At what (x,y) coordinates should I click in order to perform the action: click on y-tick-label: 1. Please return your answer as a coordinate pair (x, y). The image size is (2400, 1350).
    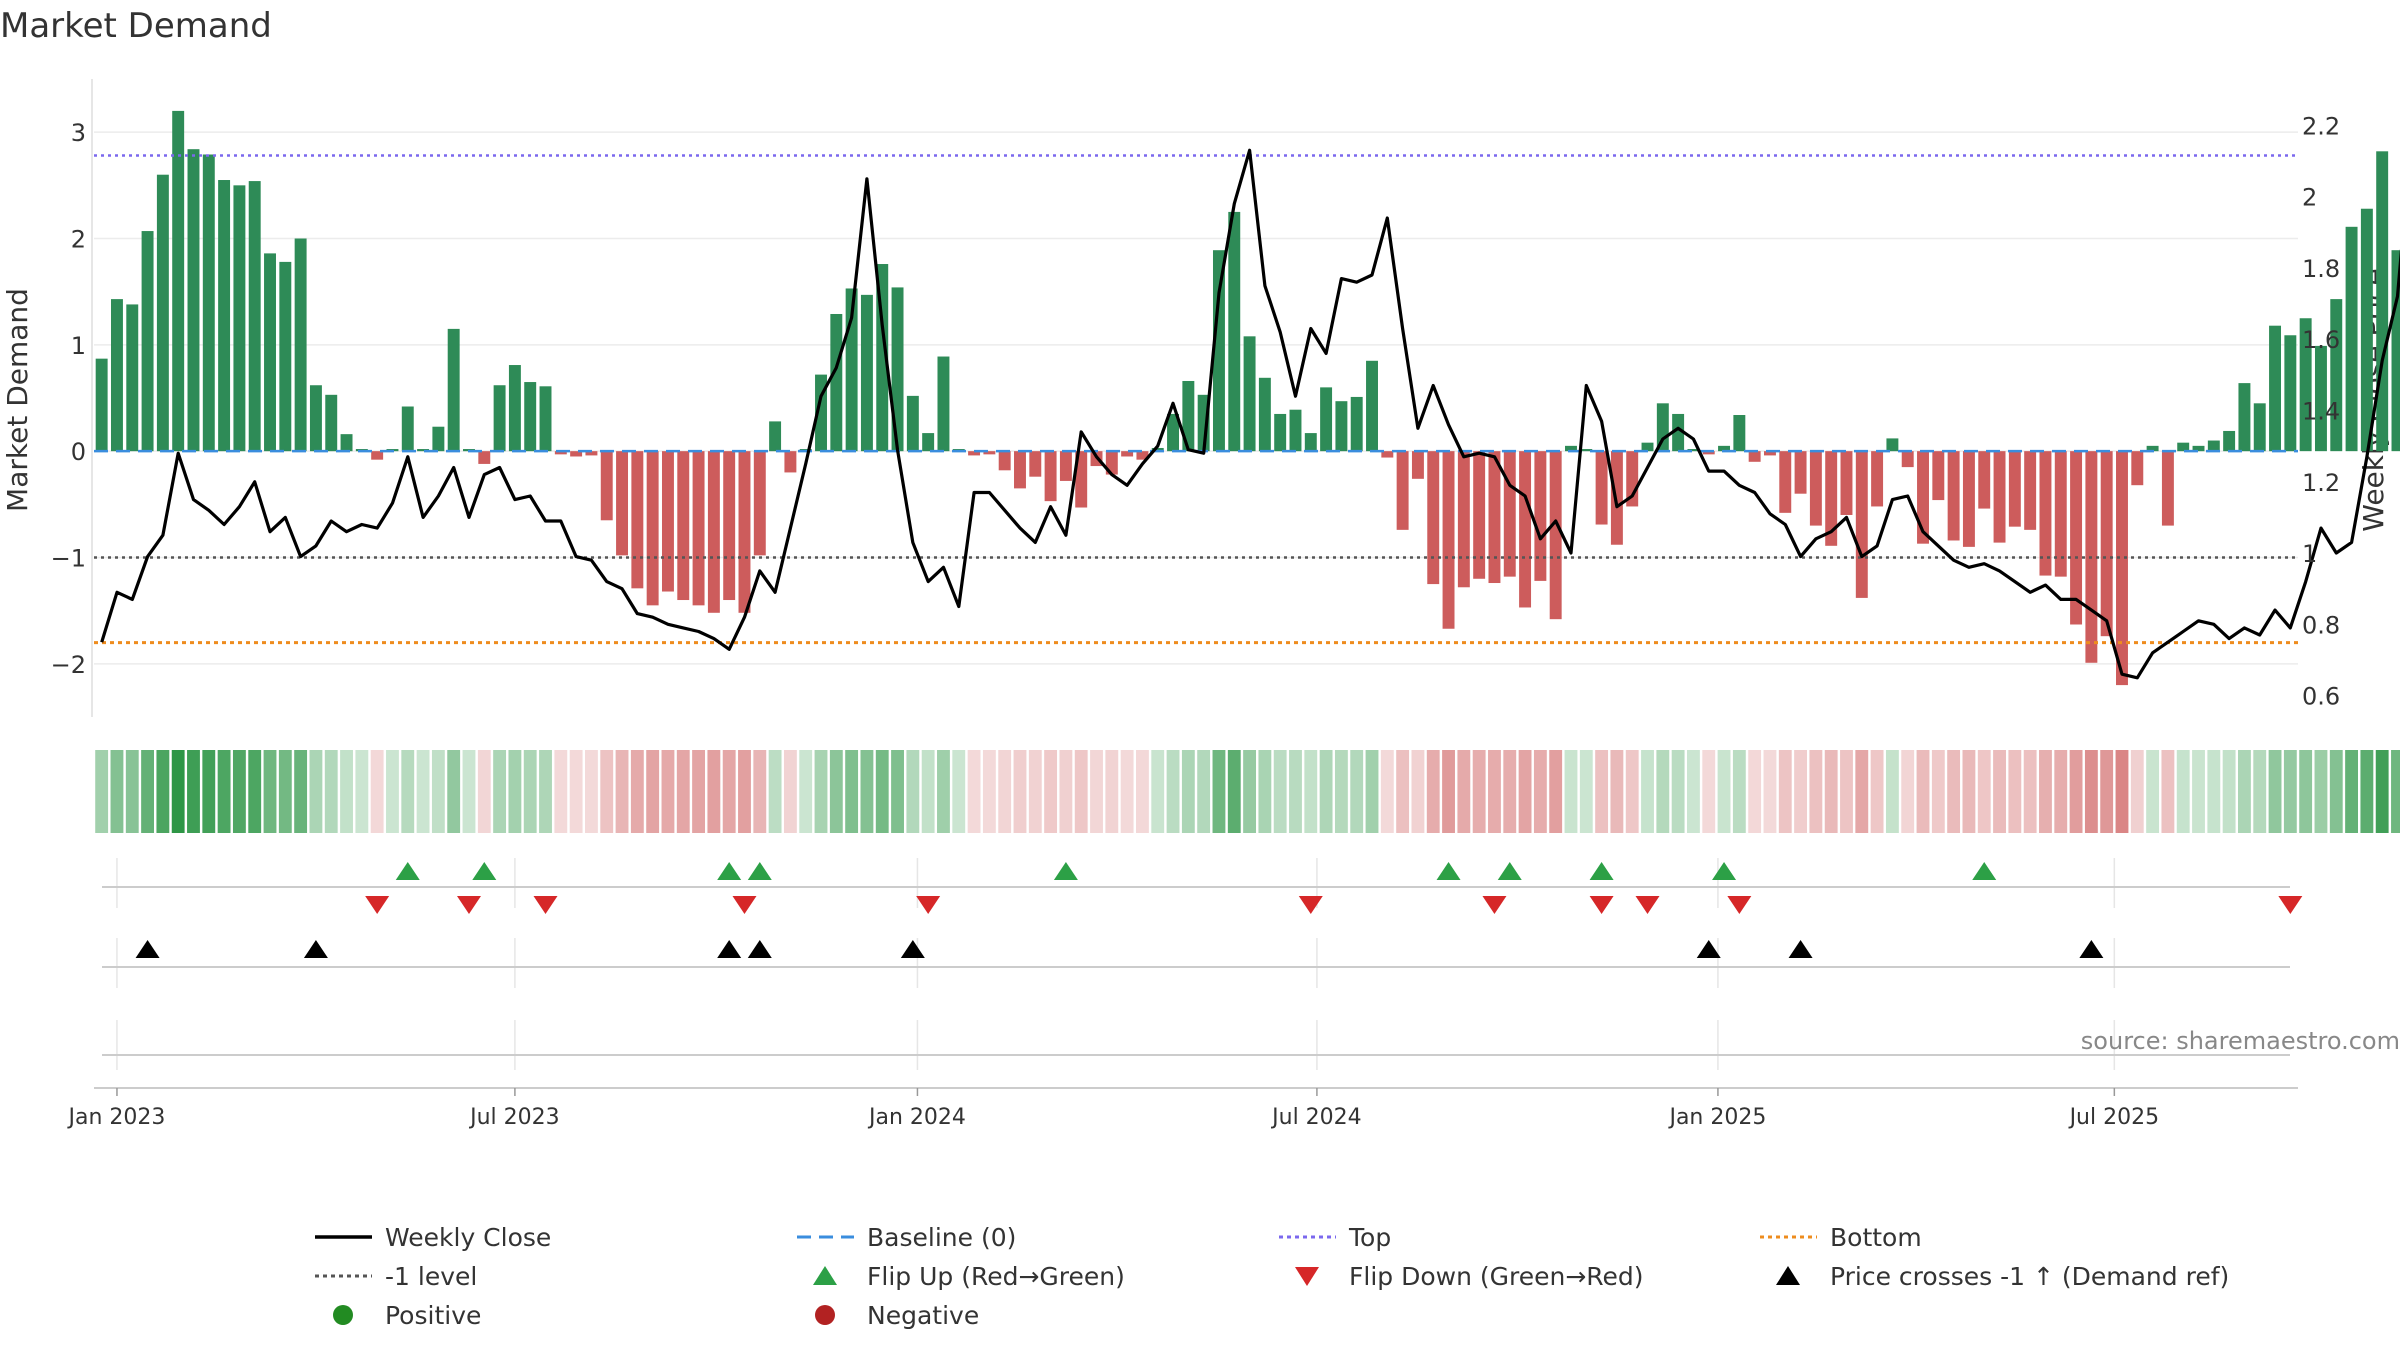
    Looking at the image, I should click on (78, 346).